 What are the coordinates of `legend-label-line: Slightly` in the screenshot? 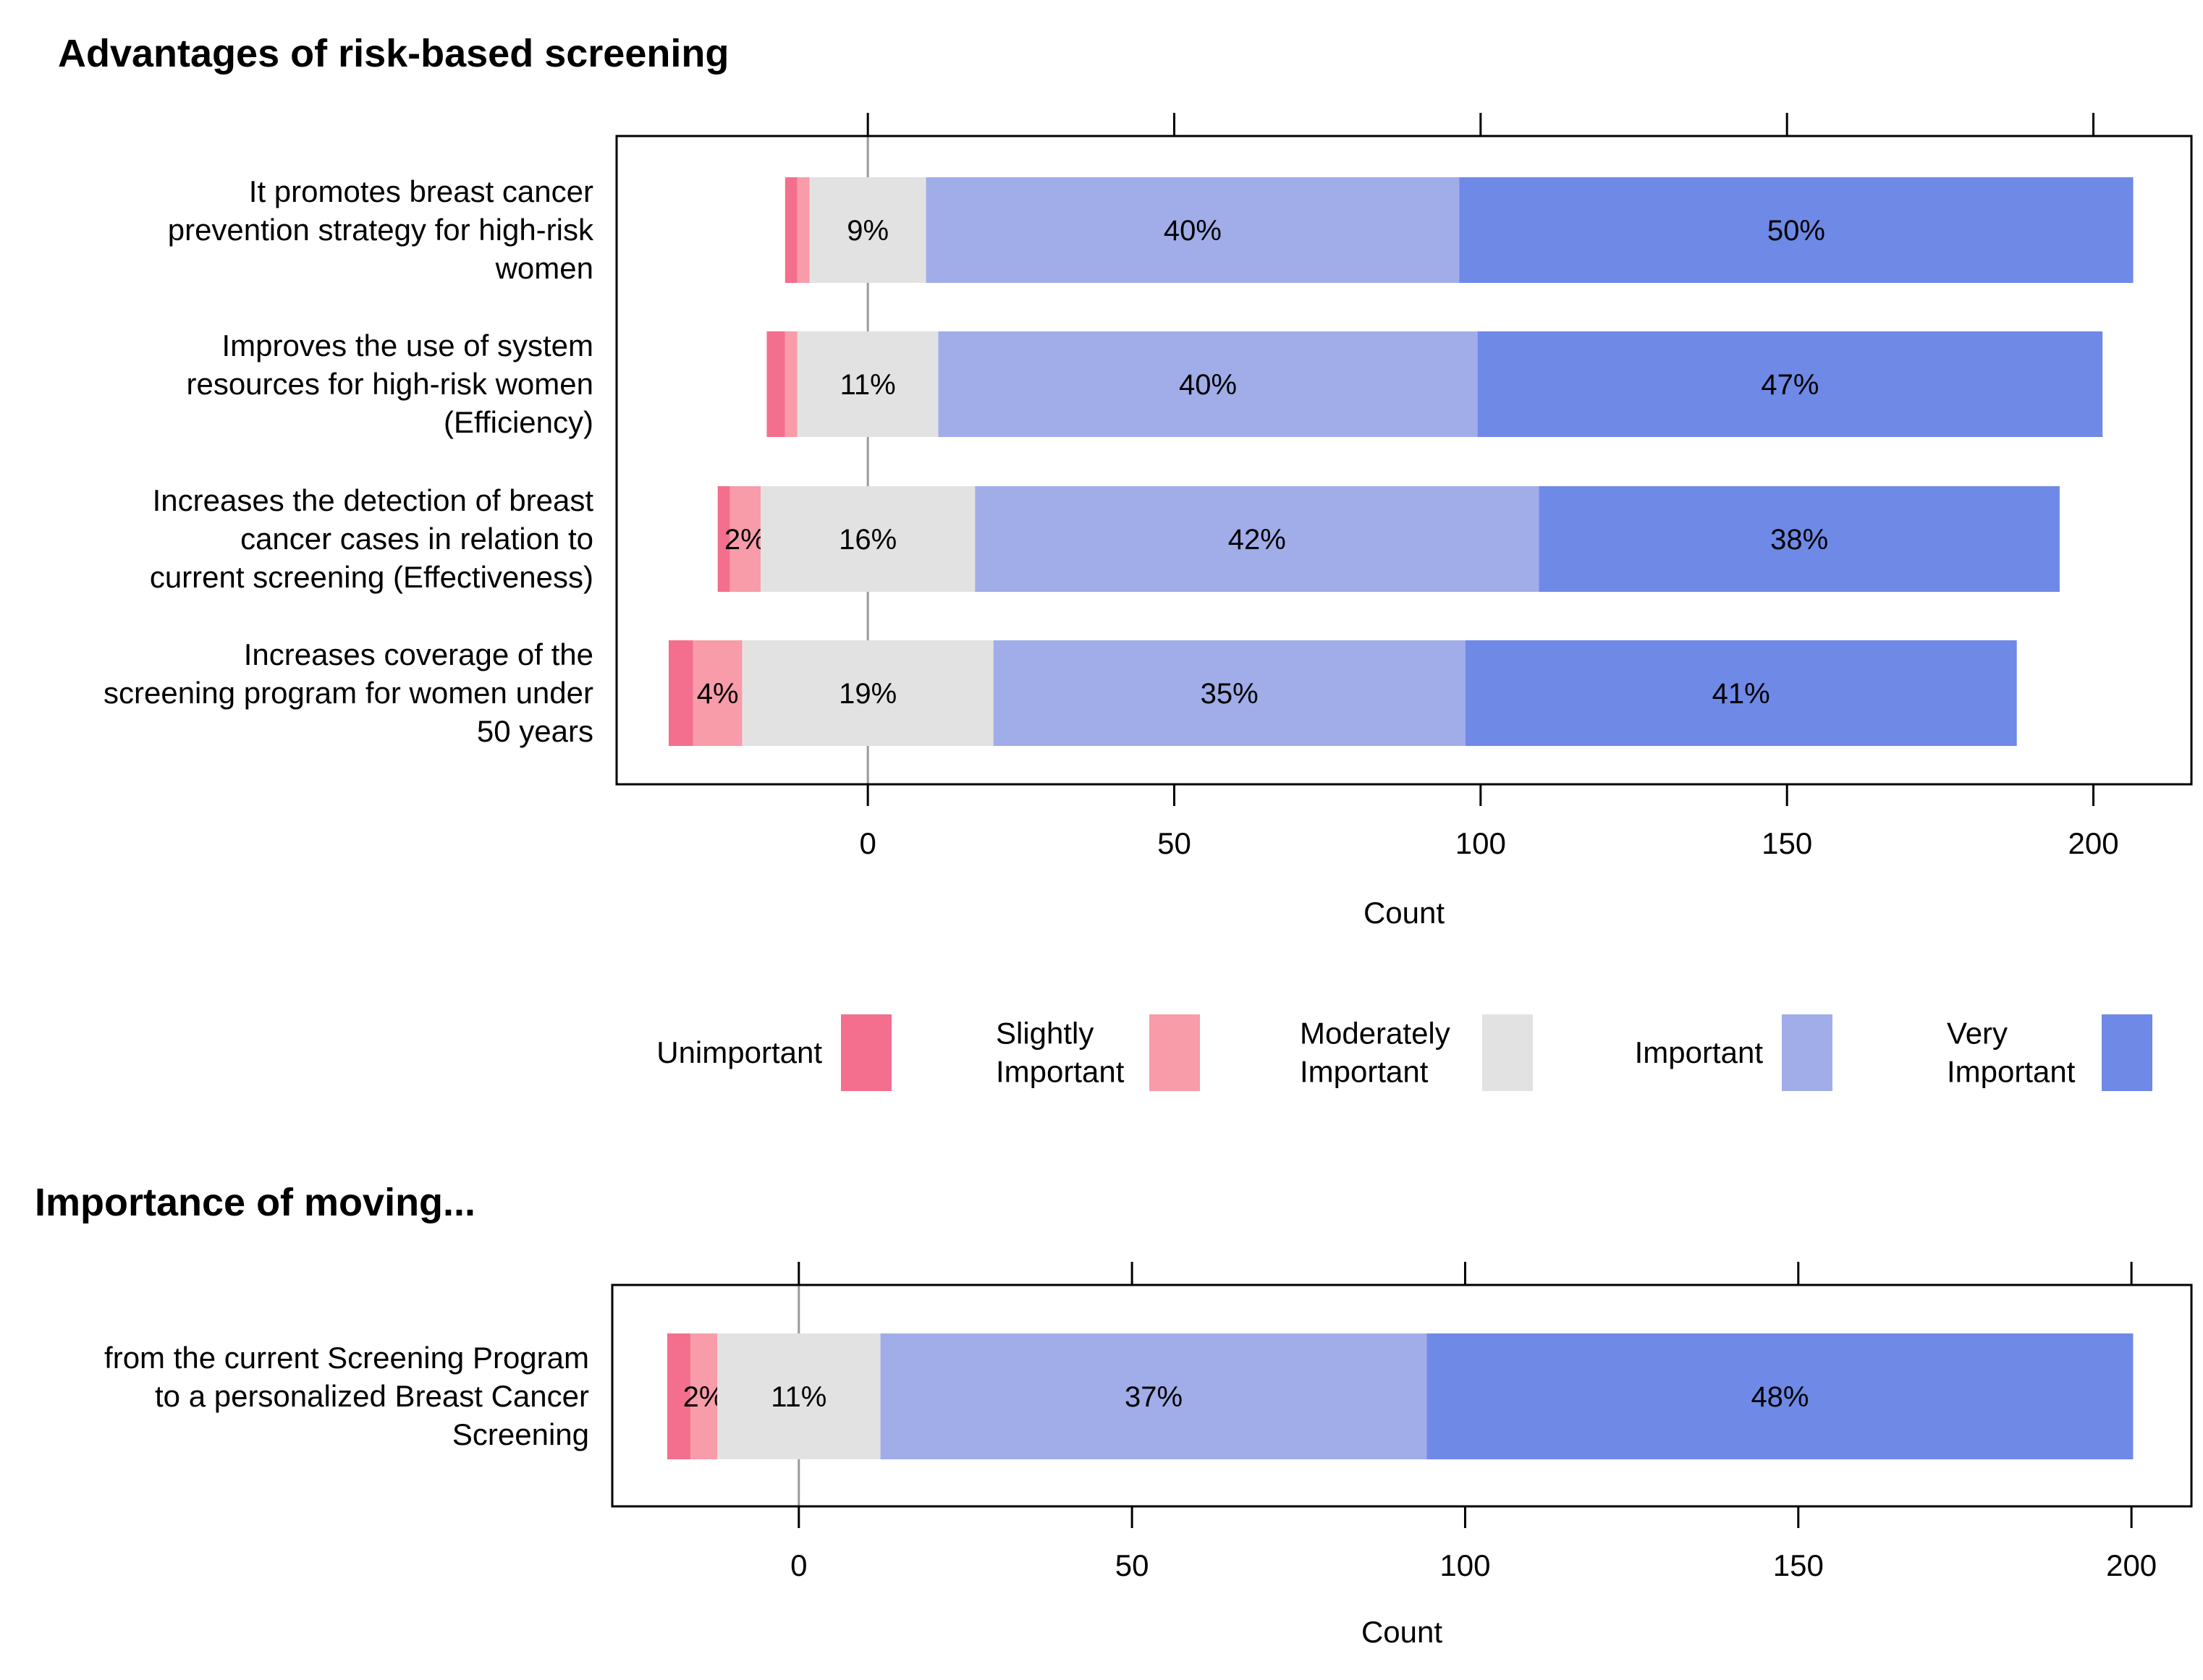 It's located at (1045, 1034).